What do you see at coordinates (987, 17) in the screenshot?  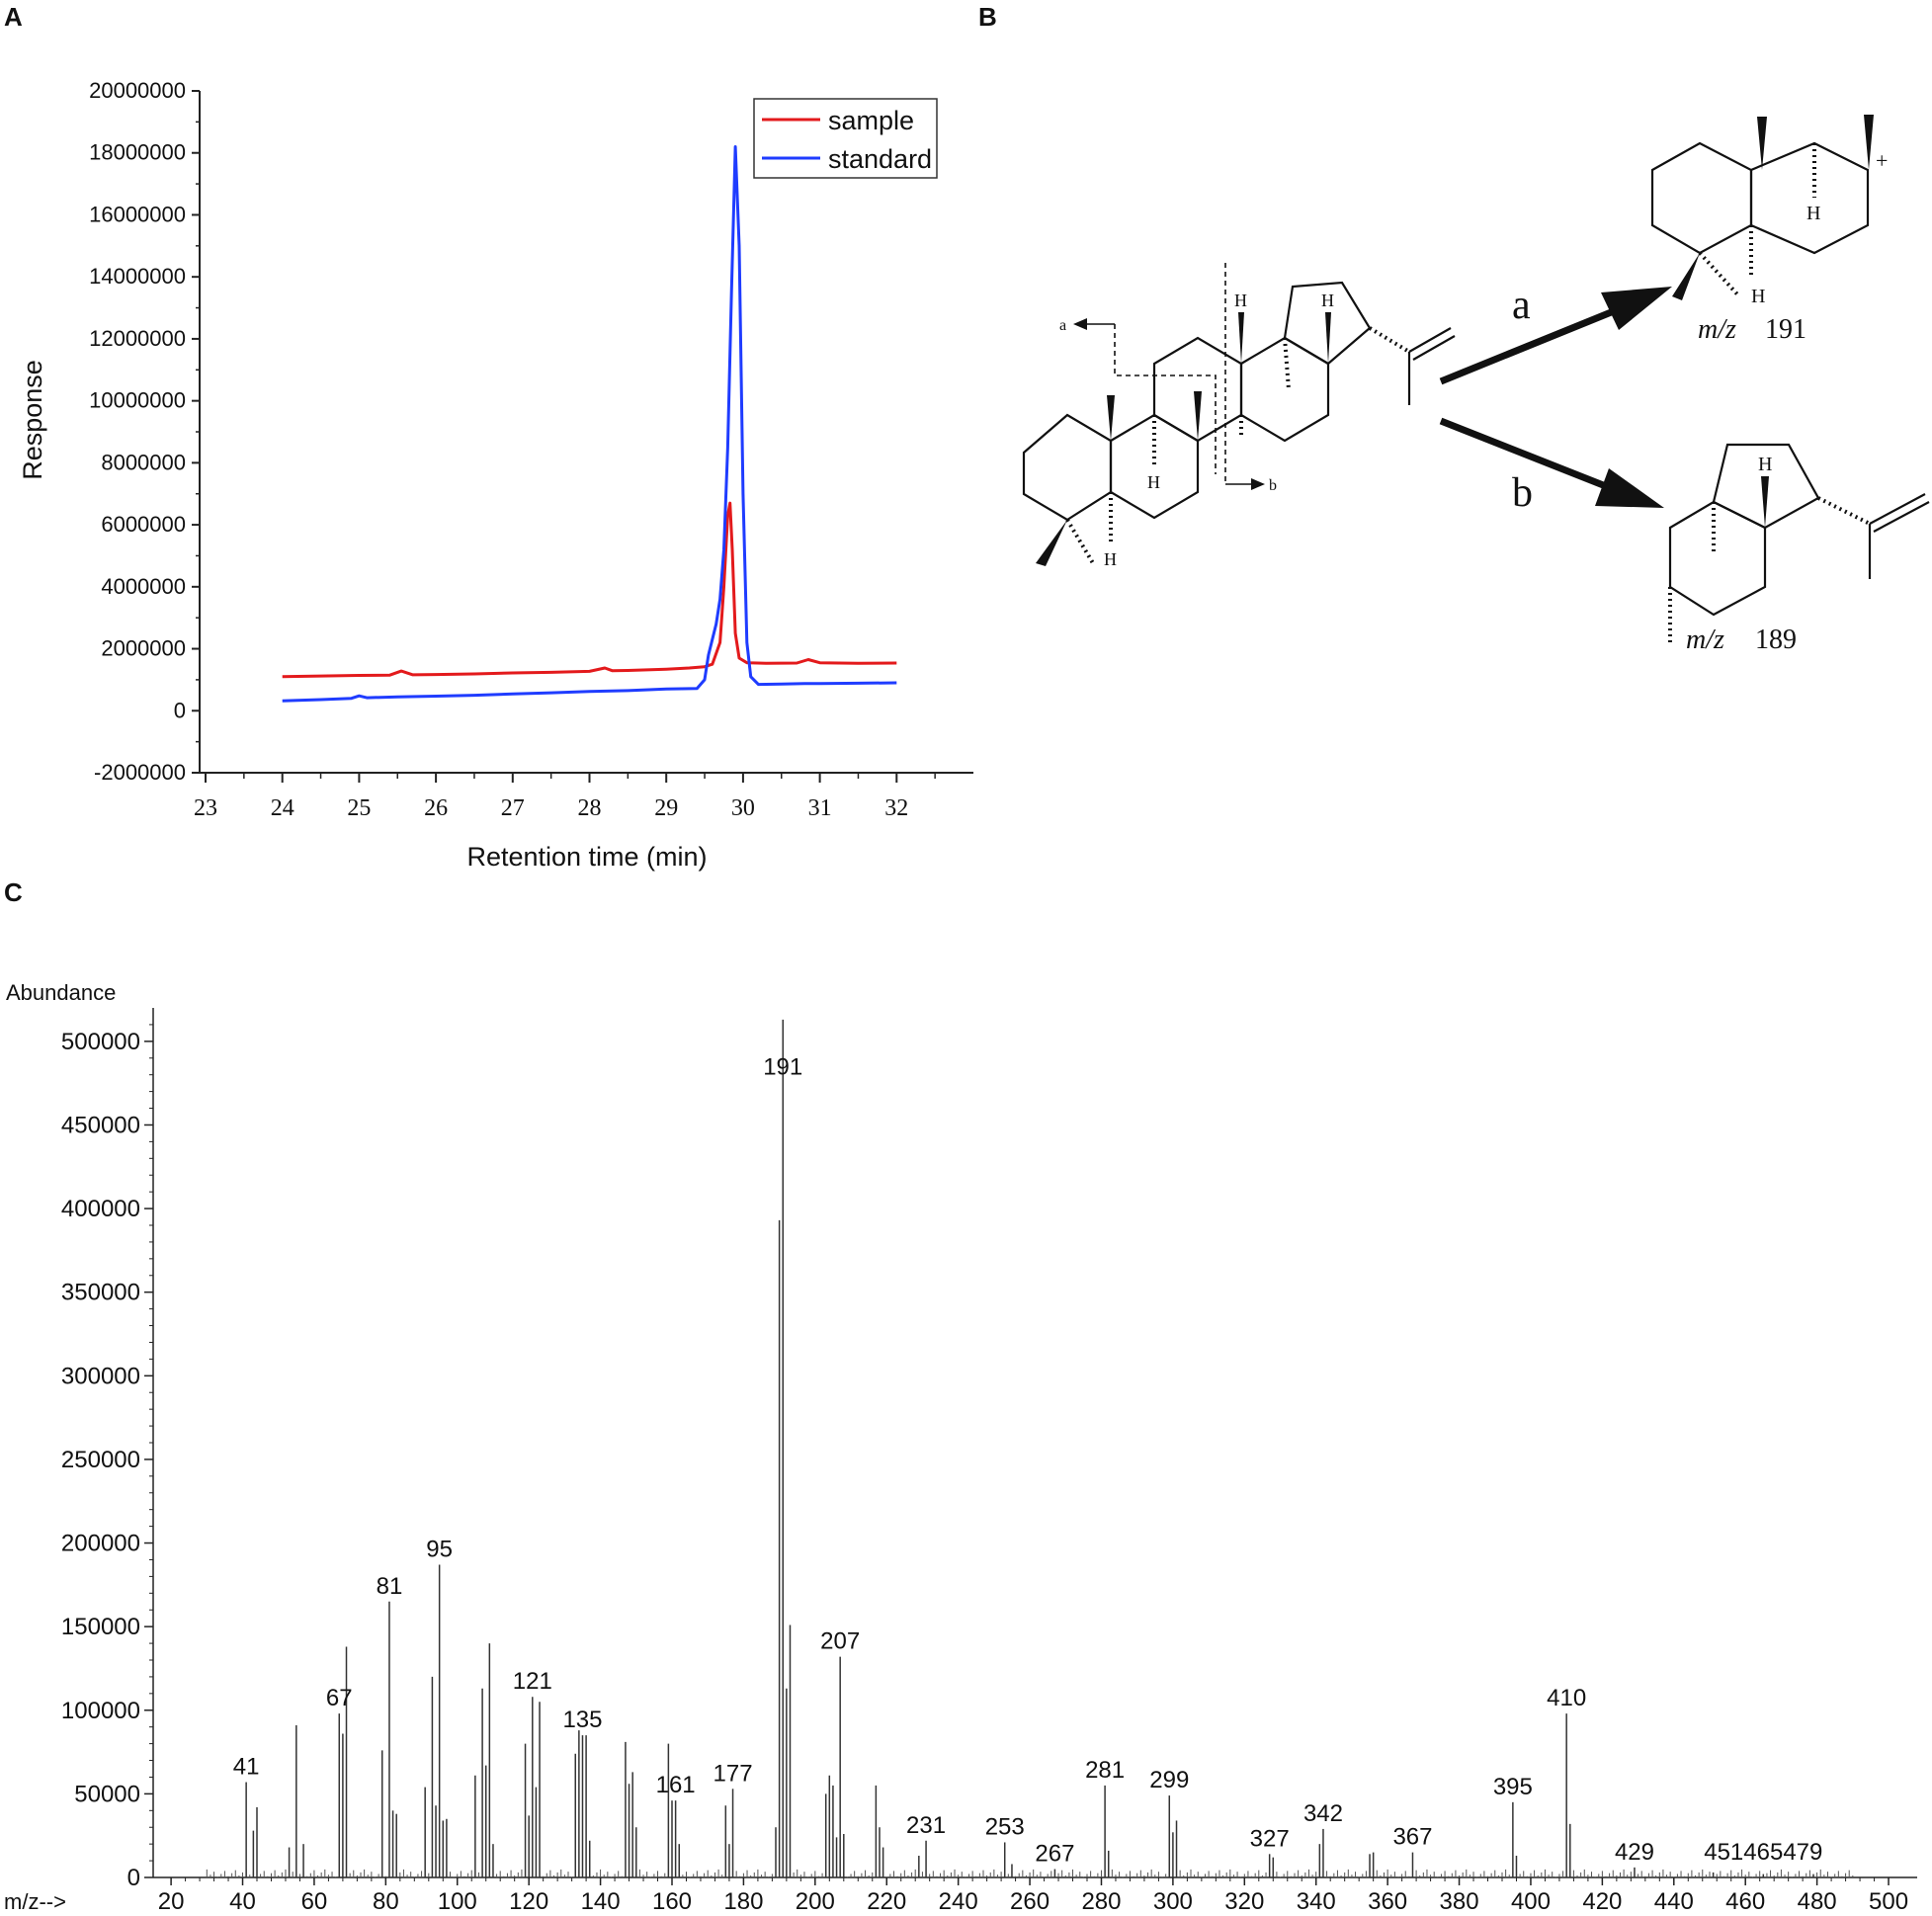 I see `panel-label-b: B` at bounding box center [987, 17].